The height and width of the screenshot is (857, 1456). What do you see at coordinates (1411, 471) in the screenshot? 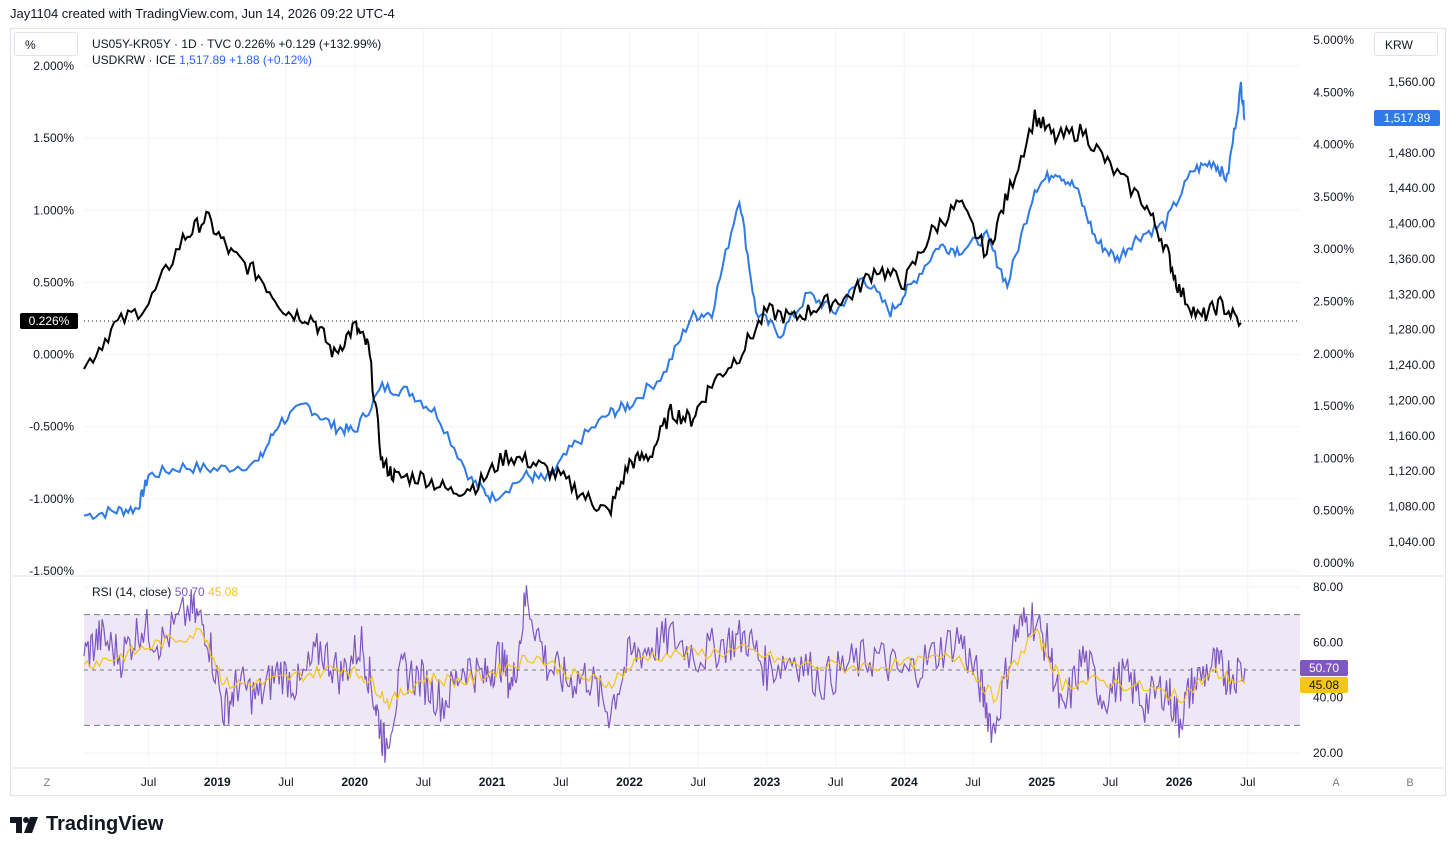
I see `right-krw-axis-label: 1,120.00` at bounding box center [1411, 471].